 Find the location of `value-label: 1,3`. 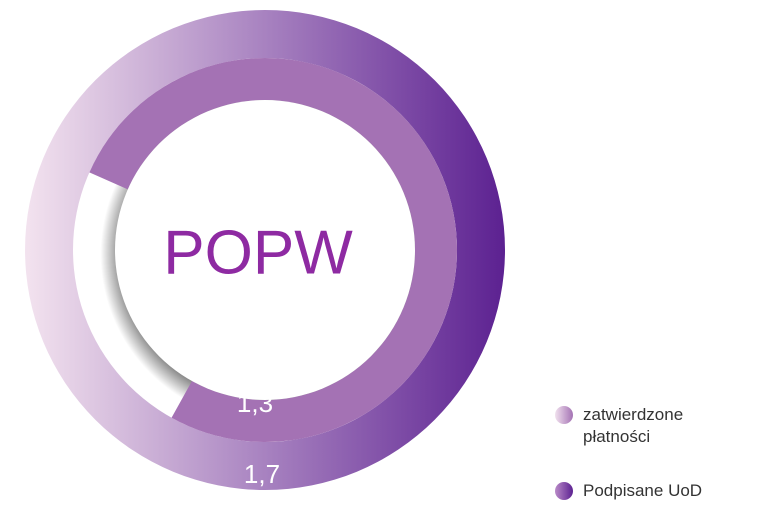

value-label: 1,3 is located at coordinates (255, 403).